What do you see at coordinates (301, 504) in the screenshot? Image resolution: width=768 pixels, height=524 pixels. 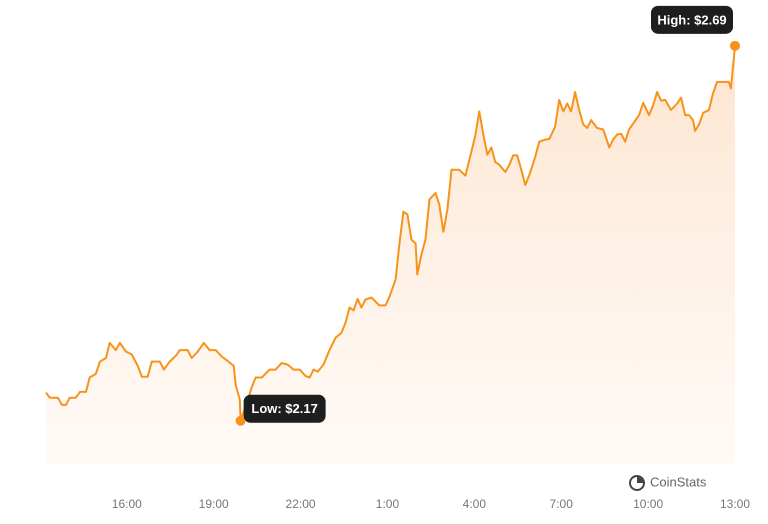 I see `x-tick-label: 22:00` at bounding box center [301, 504].